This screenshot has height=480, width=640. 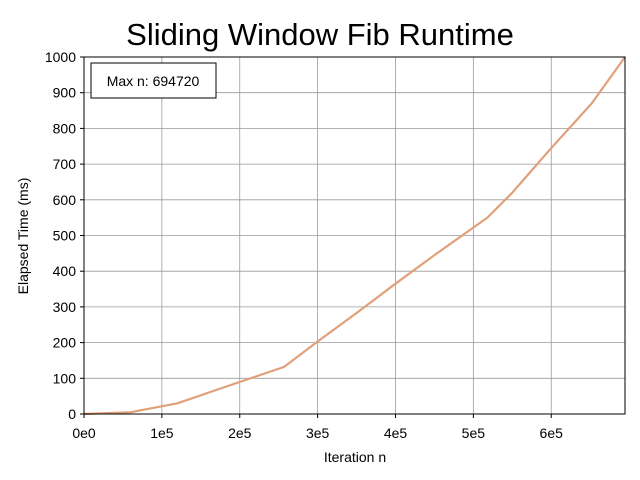 What do you see at coordinates (65, 128) in the screenshot?
I see `y-tick-label: 800` at bounding box center [65, 128].